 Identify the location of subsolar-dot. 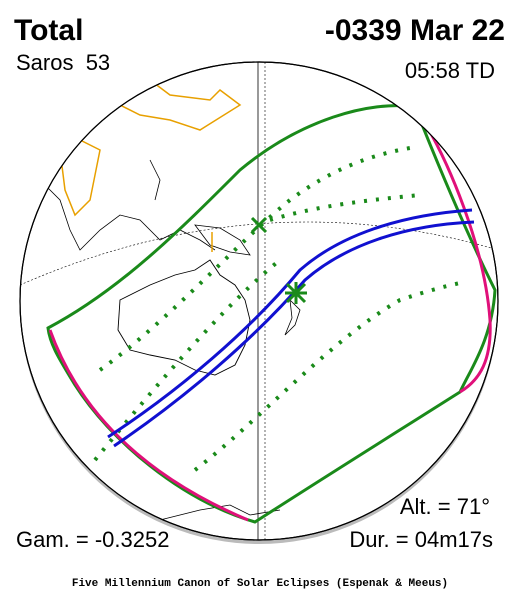
(296, 293).